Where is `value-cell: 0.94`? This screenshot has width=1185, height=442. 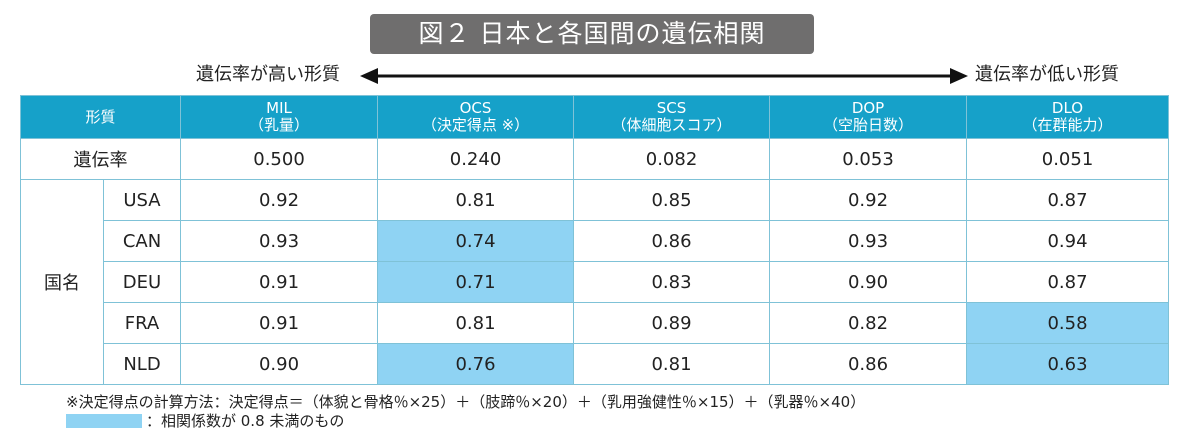 value-cell: 0.94 is located at coordinates (1068, 241).